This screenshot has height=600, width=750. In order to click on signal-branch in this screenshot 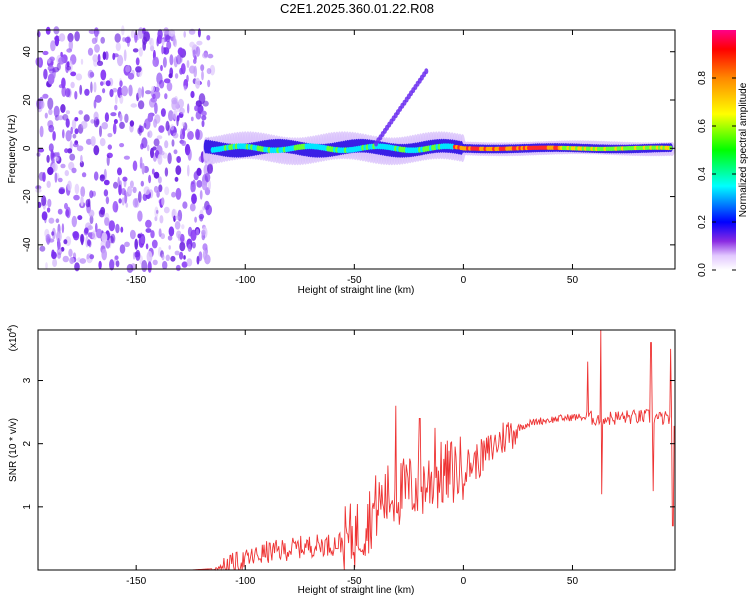, I will do `click(401, 107)`.